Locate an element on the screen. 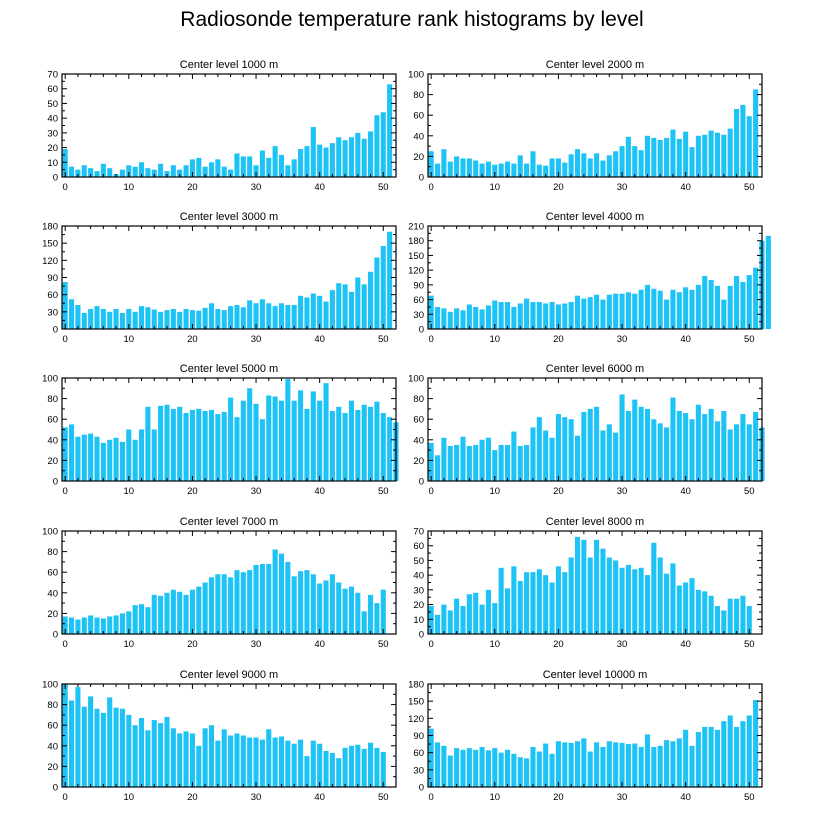 The width and height of the screenshot is (824, 824). y-tick-label: 10 is located at coordinates (418, 620).